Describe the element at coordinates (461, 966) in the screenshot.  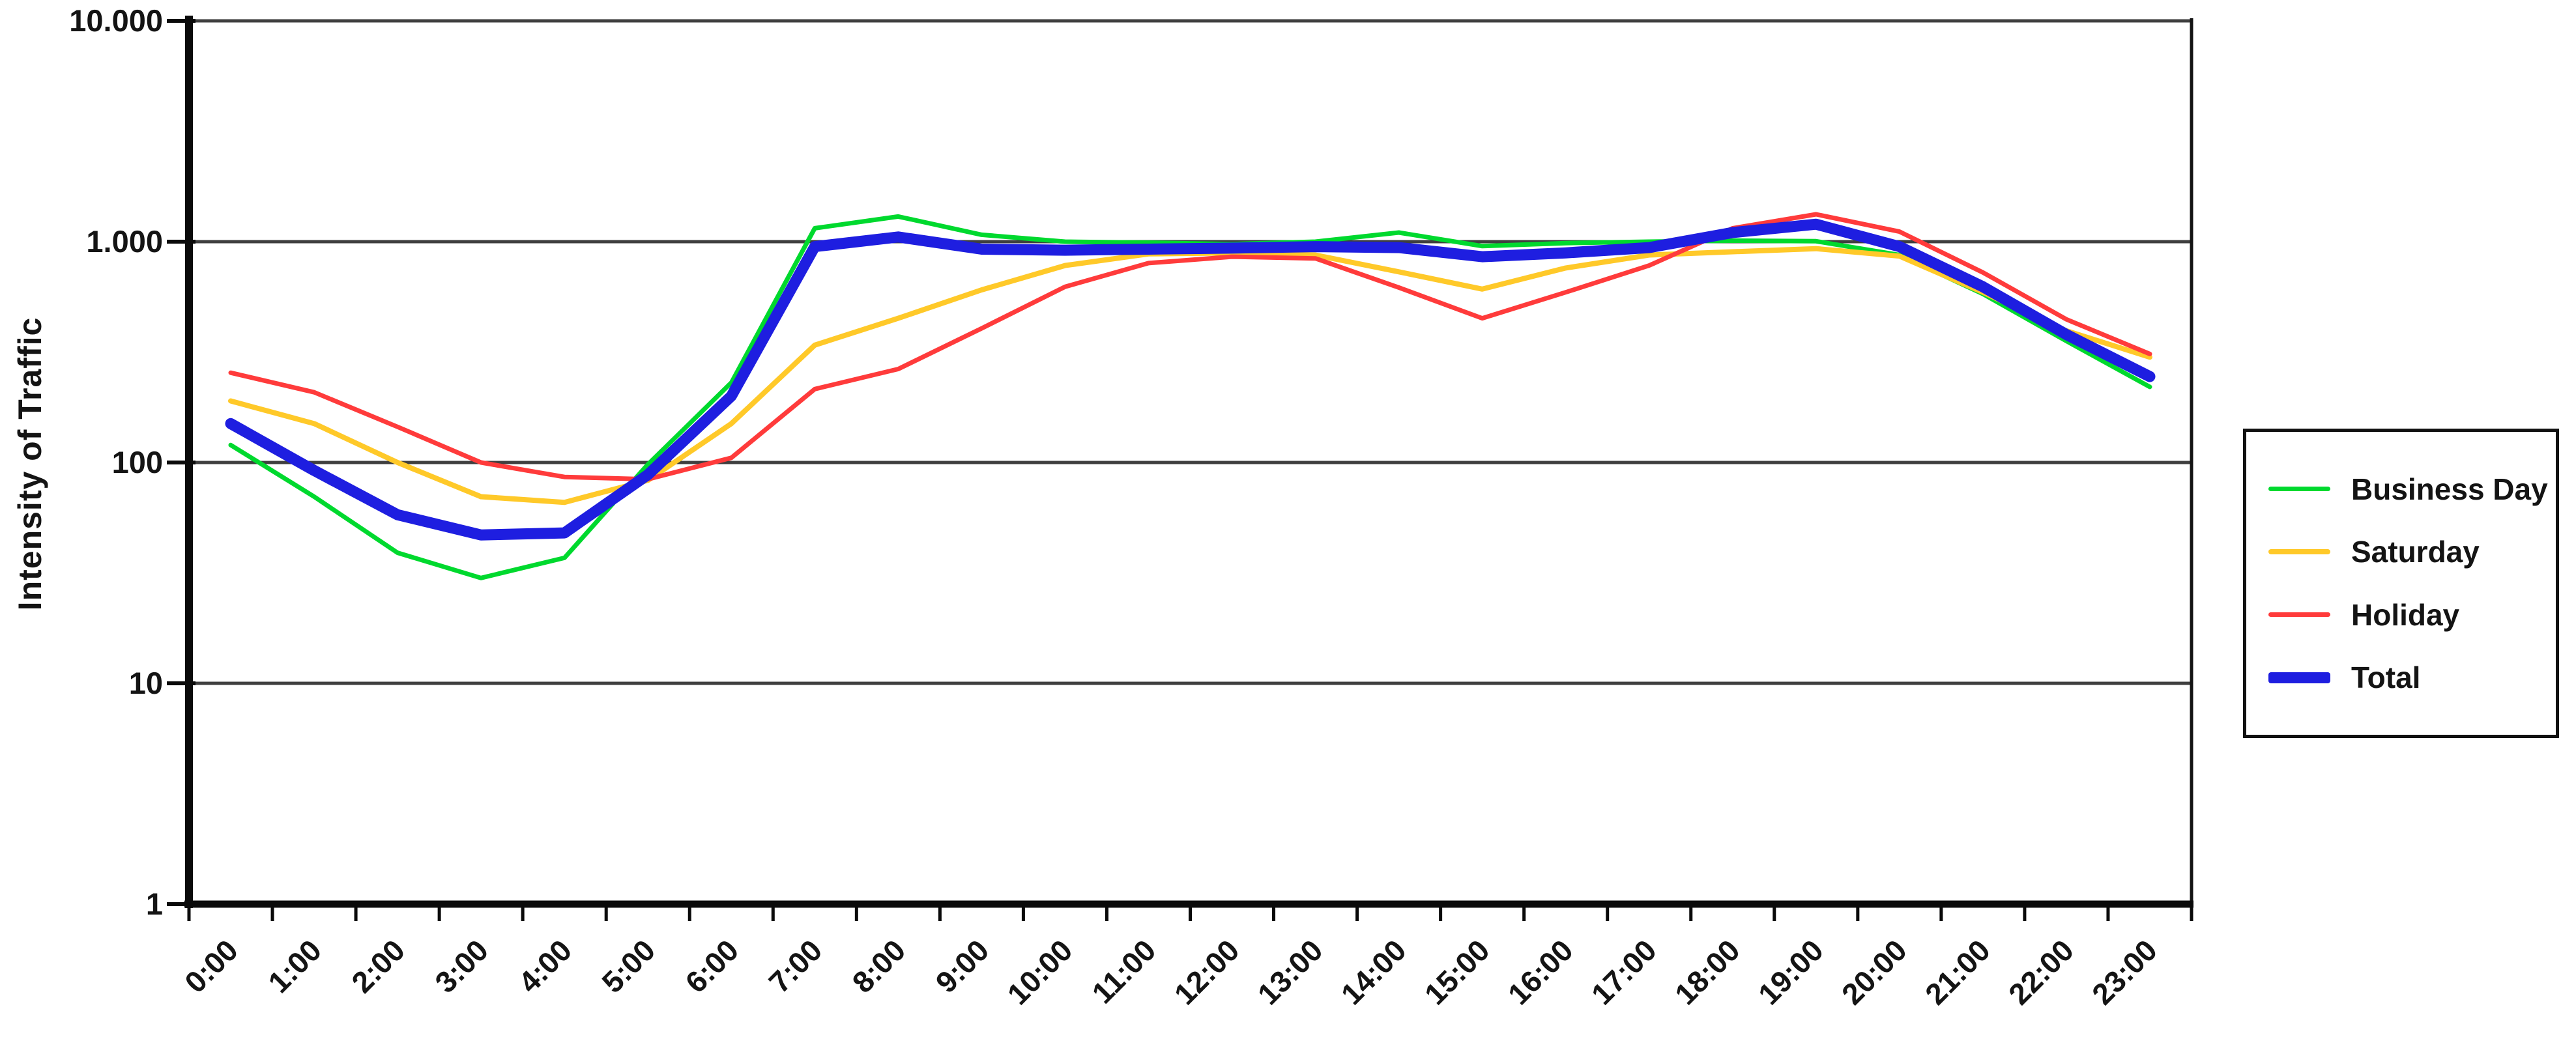
I see `x-tick-label: 3:00` at that location.